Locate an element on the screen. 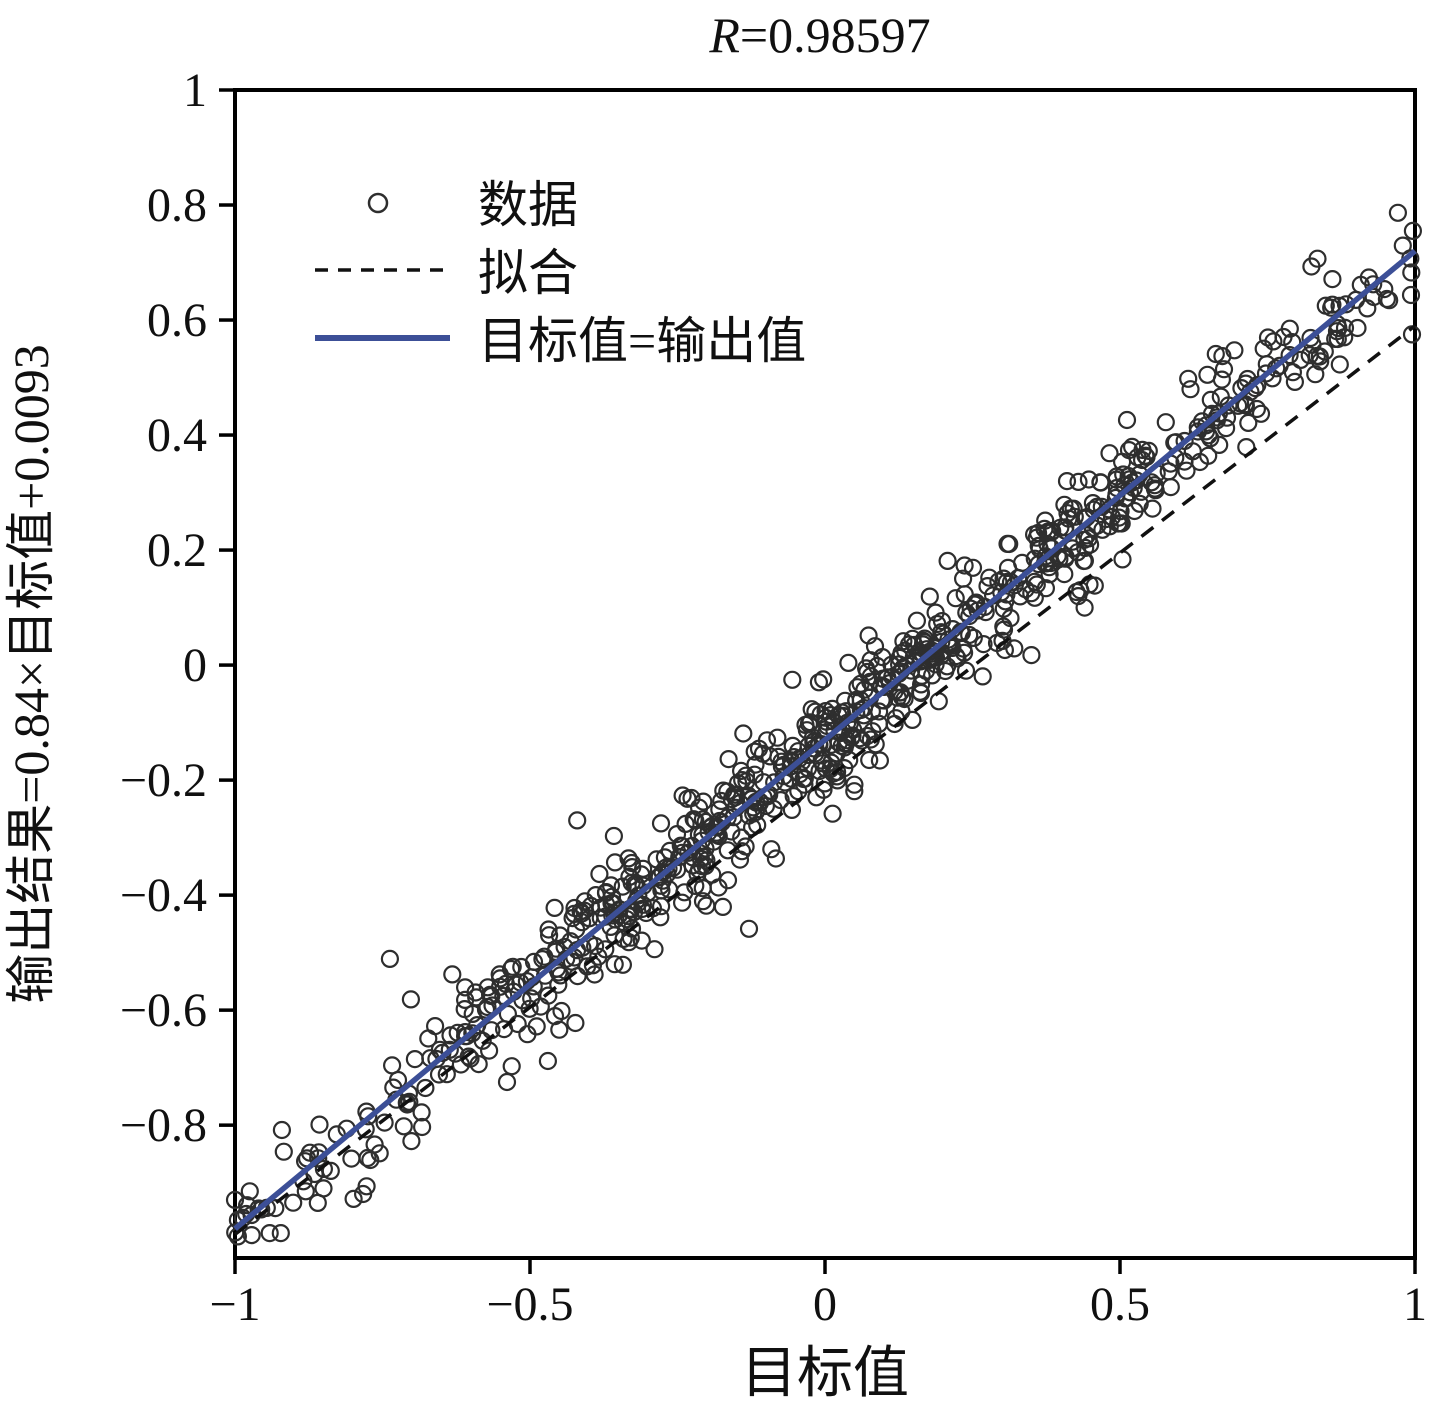 This screenshot has width=1453, height=1419. y-tick-label: 0.6 is located at coordinates (177, 320).